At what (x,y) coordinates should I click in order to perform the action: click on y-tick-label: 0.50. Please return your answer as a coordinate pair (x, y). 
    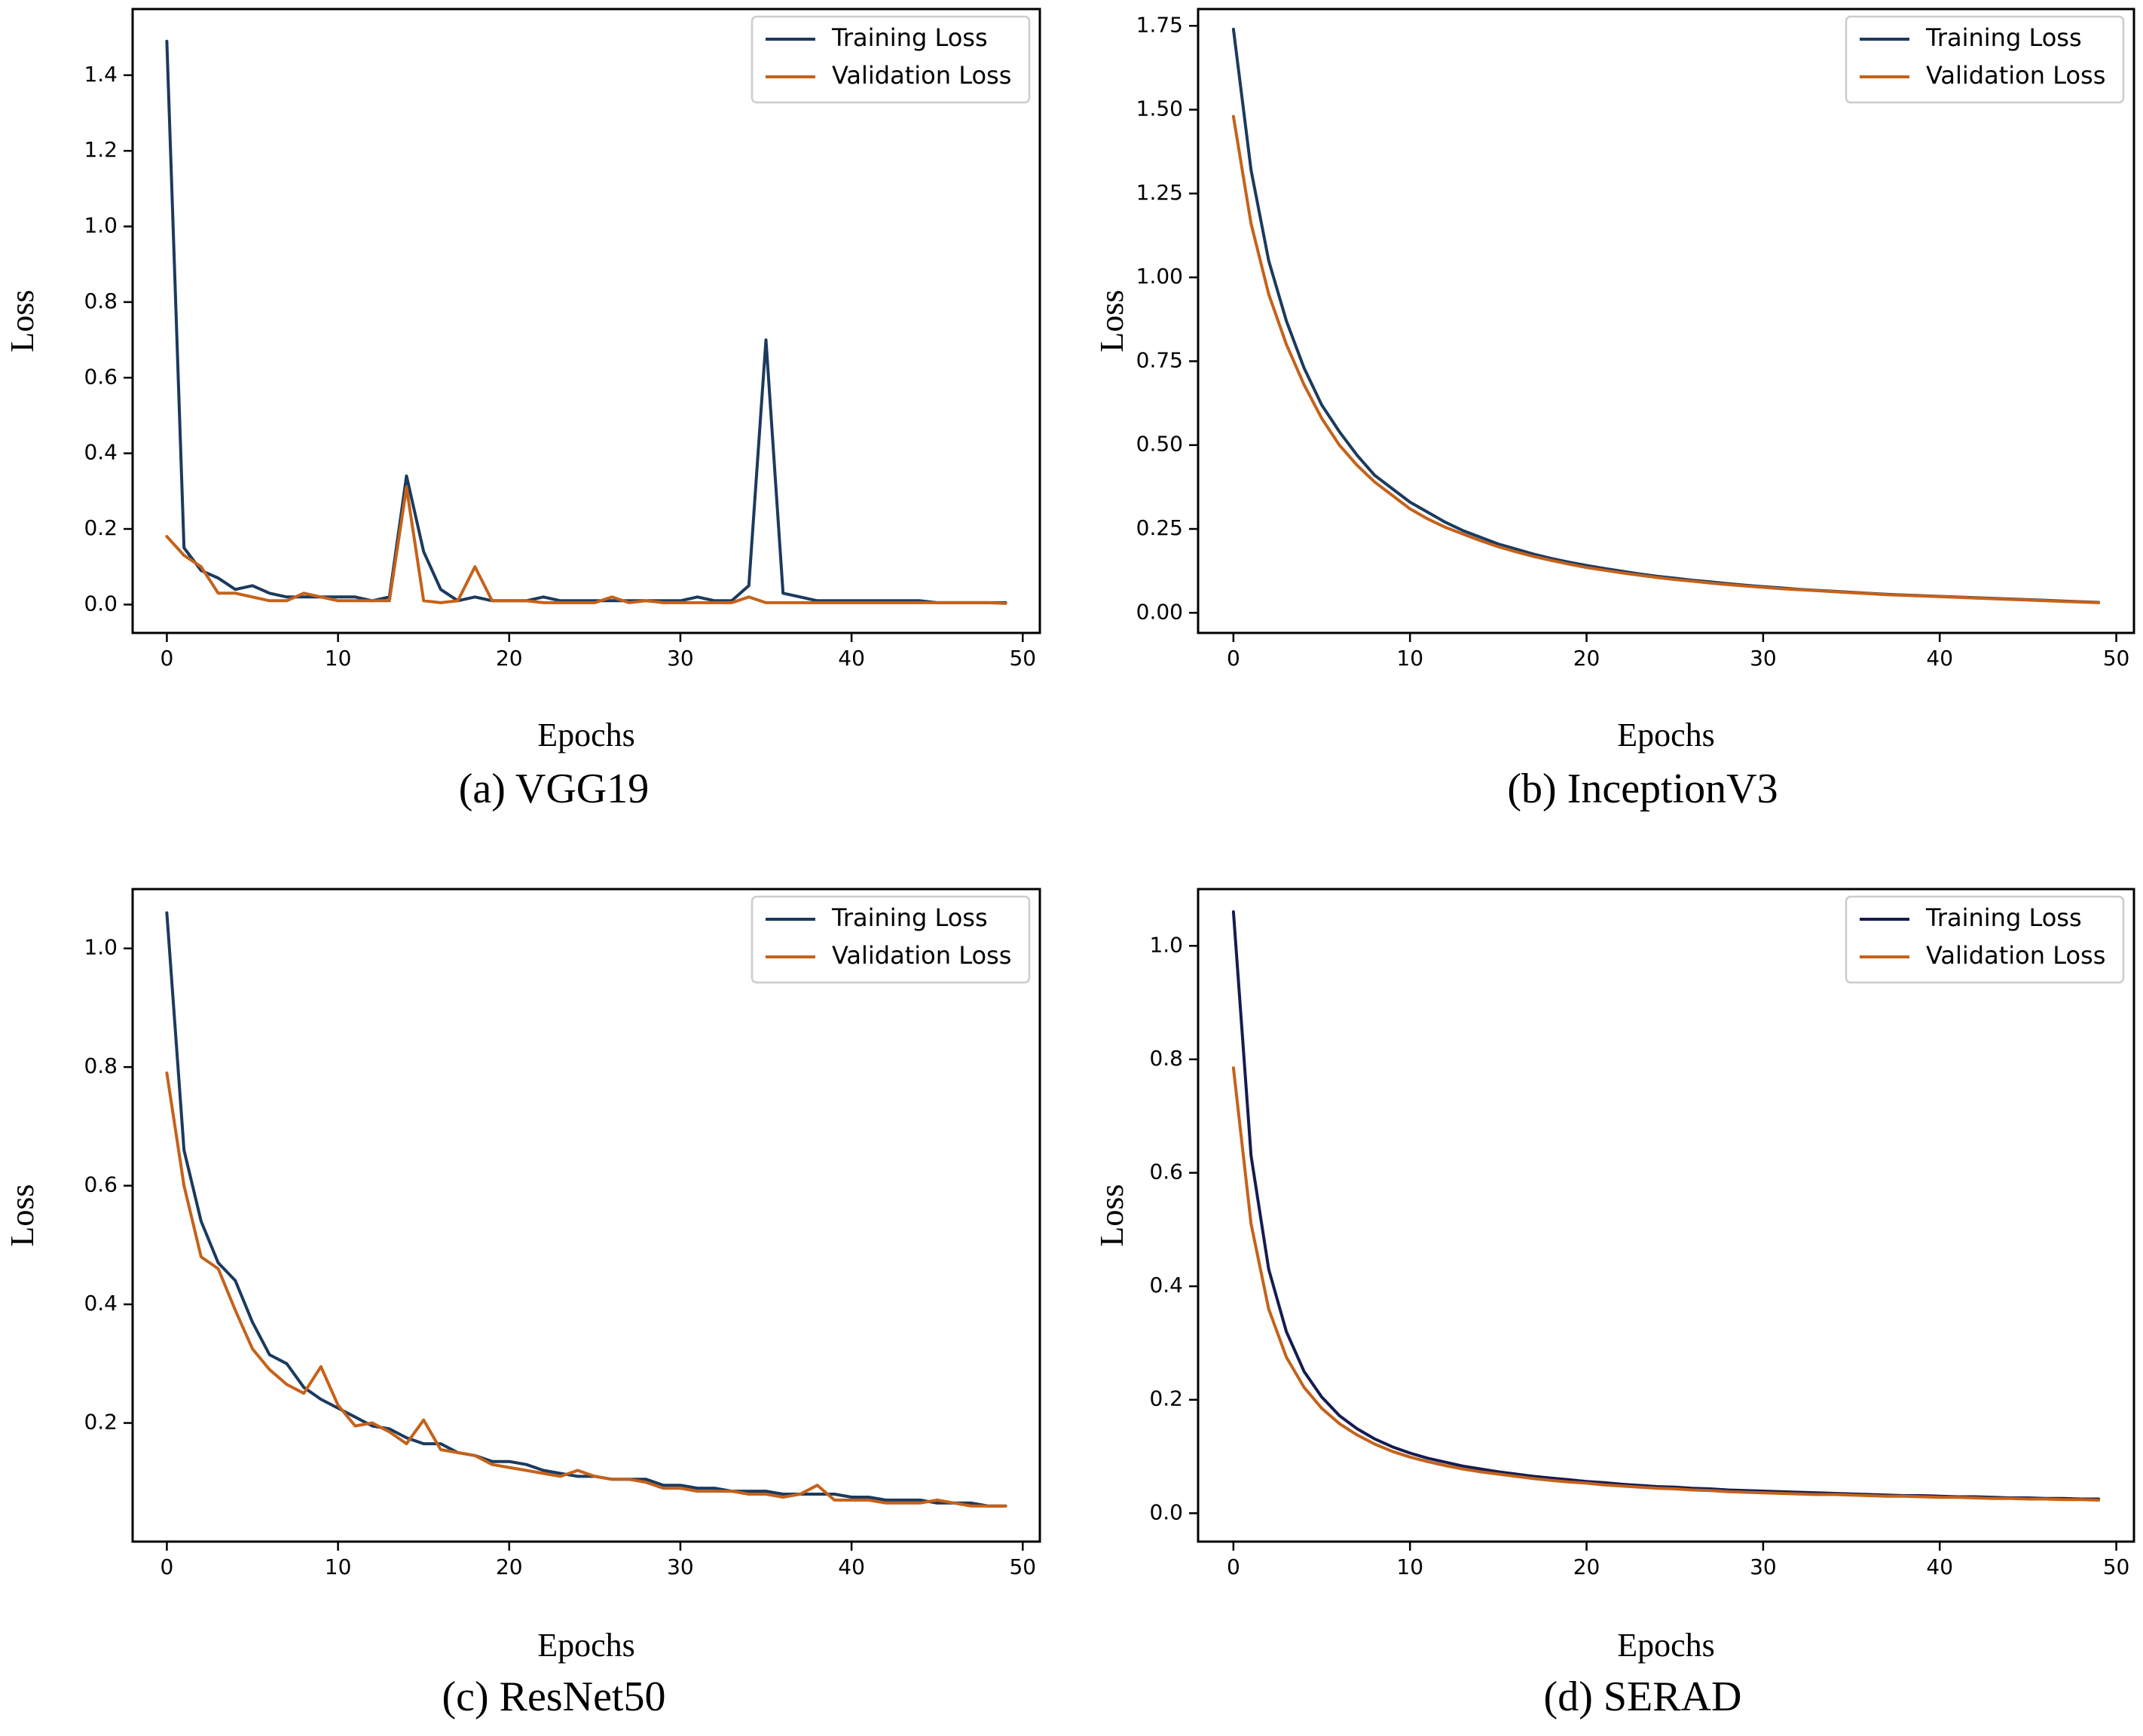
    Looking at the image, I should click on (1159, 445).